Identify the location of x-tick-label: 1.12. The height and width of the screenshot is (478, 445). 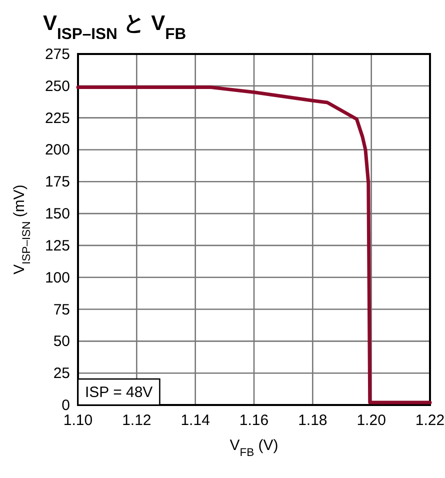
(137, 420).